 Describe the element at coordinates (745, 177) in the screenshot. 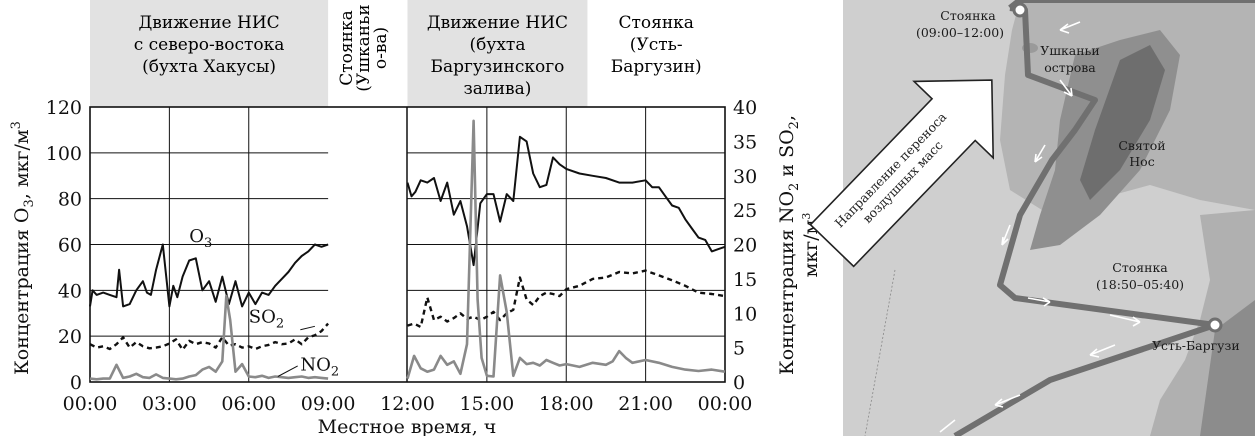

I see `y-right-tick-6: 30` at that location.